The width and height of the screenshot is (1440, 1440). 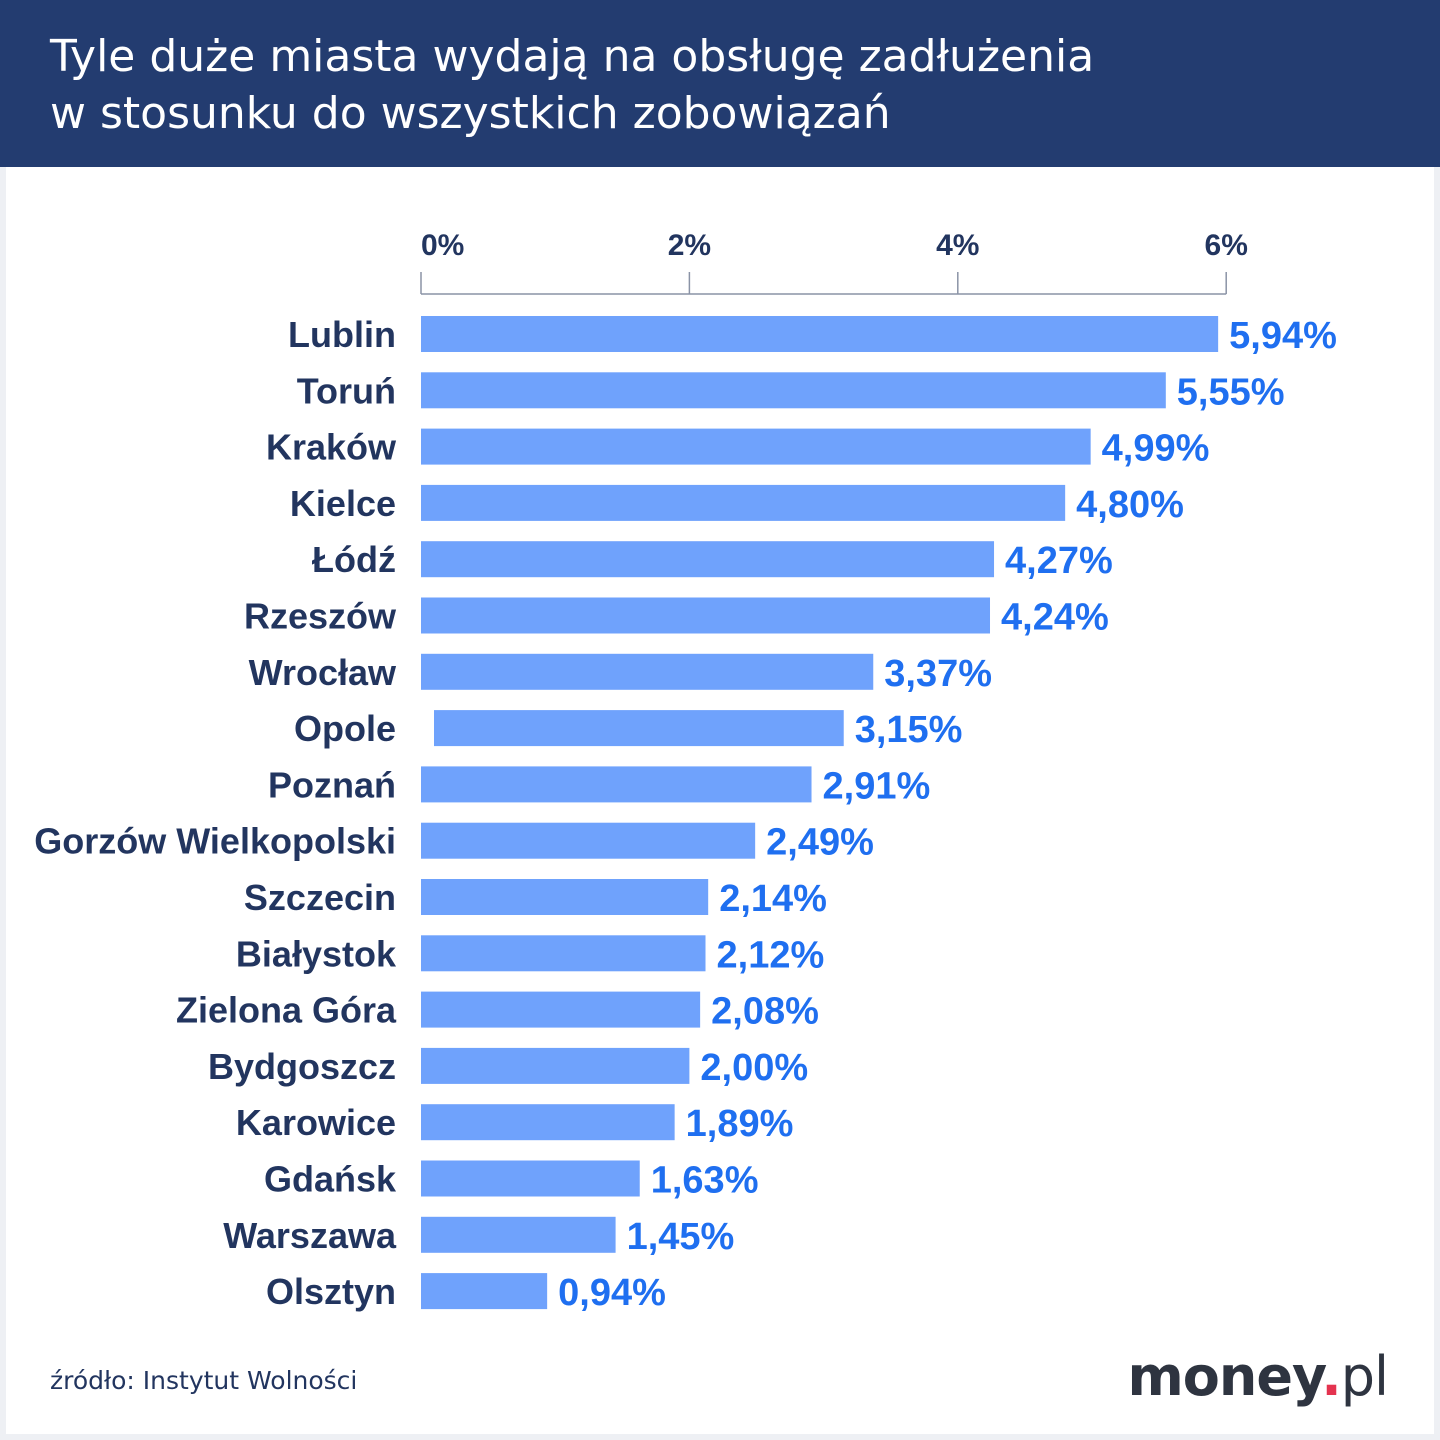 What do you see at coordinates (316, 953) in the screenshot?
I see `category-label: Białystok` at bounding box center [316, 953].